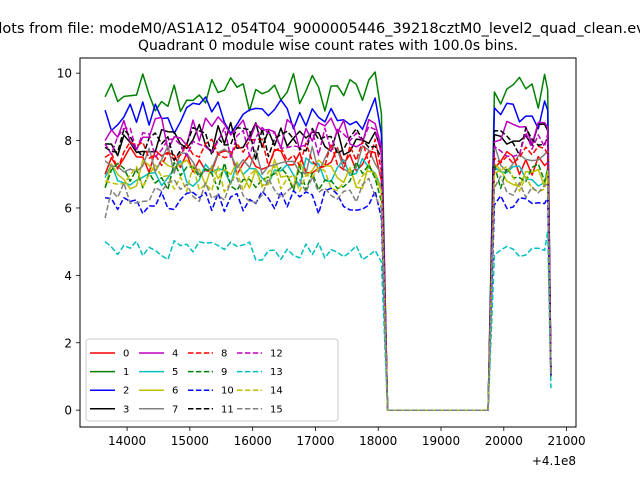 The width and height of the screenshot is (640, 480). I want to click on legend-label-6: 6, so click(175, 391).